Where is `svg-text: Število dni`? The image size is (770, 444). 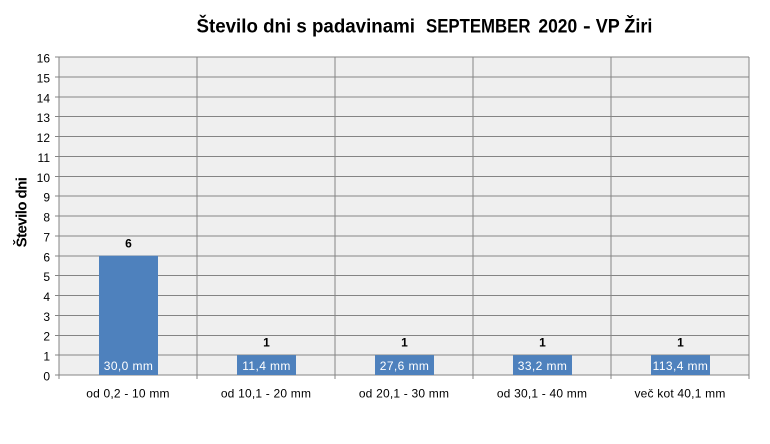
svg-text: Število dni is located at coordinates (22, 212).